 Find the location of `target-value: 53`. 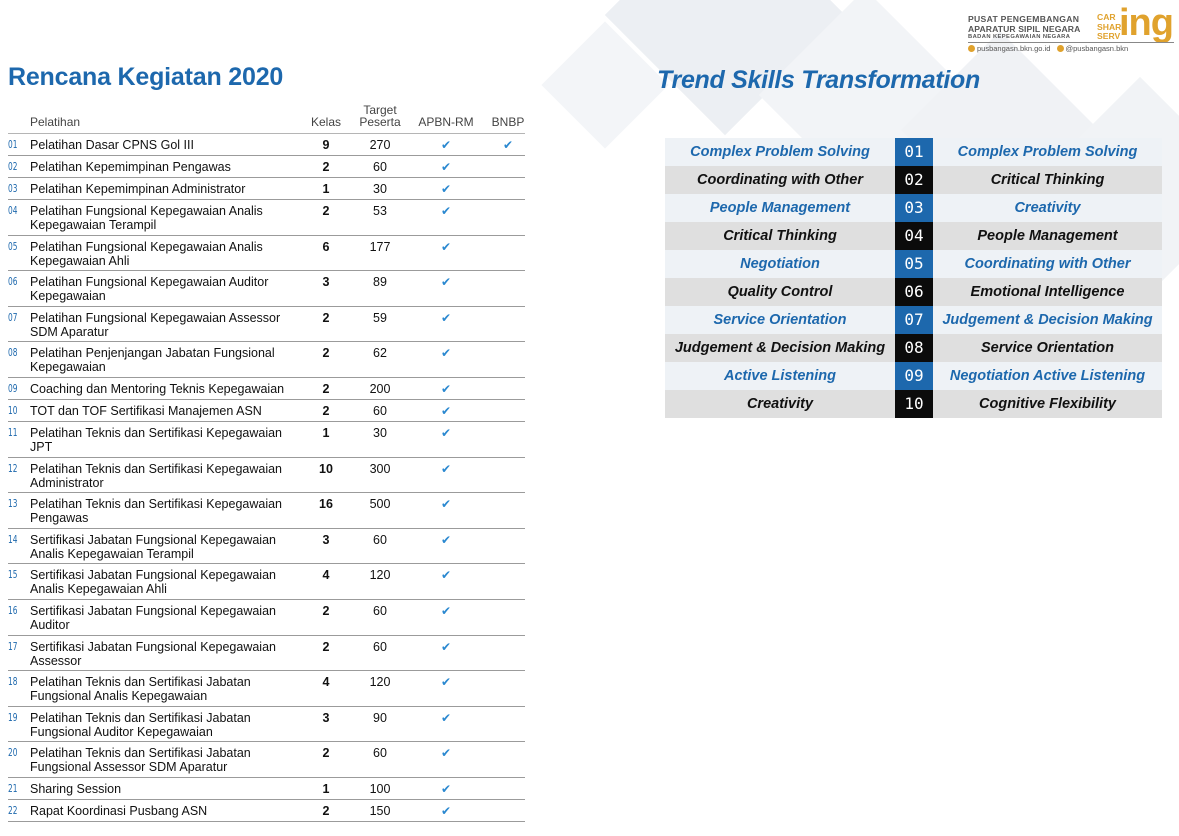

target-value: 53 is located at coordinates (380, 211).